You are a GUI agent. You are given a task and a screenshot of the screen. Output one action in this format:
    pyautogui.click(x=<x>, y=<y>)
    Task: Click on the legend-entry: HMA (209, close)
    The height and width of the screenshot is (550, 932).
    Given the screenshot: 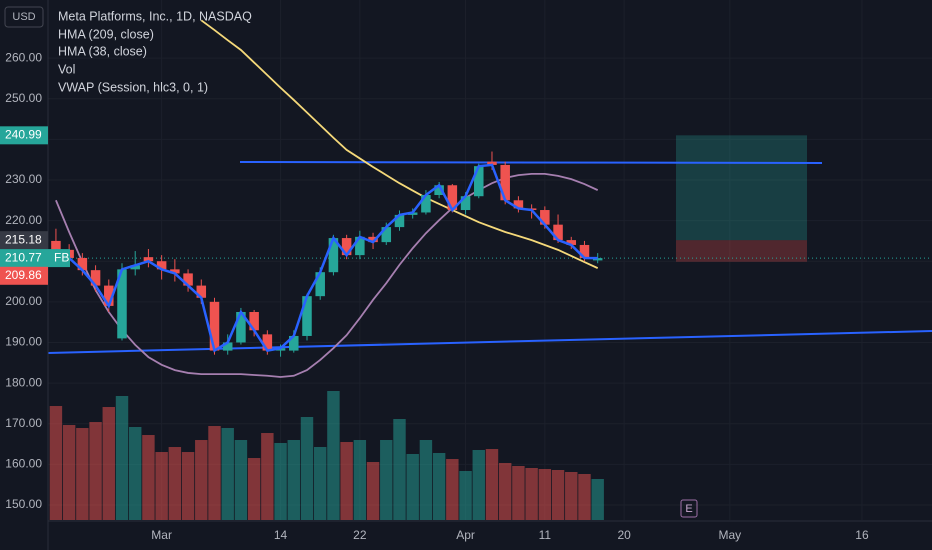 What is the action you would take?
    pyautogui.click(x=106, y=34)
    